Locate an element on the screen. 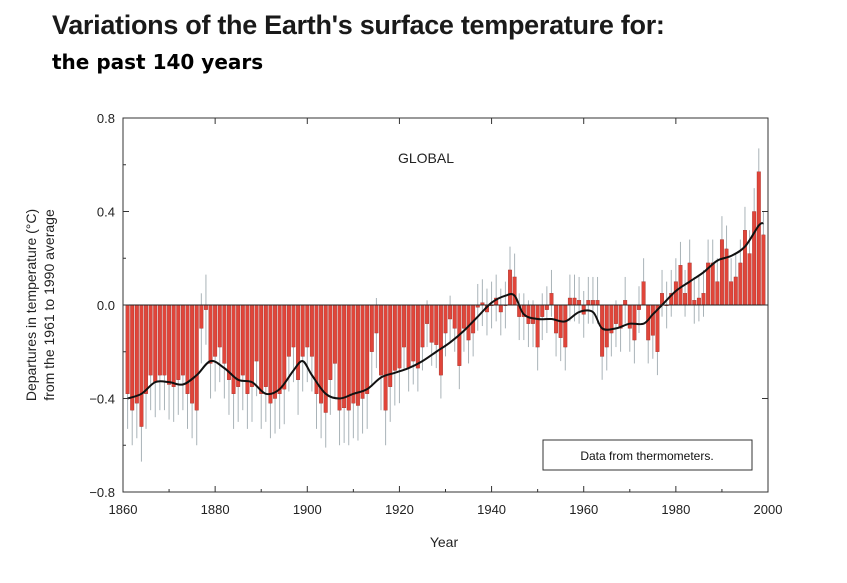  annotation-box is located at coordinates (647, 455).